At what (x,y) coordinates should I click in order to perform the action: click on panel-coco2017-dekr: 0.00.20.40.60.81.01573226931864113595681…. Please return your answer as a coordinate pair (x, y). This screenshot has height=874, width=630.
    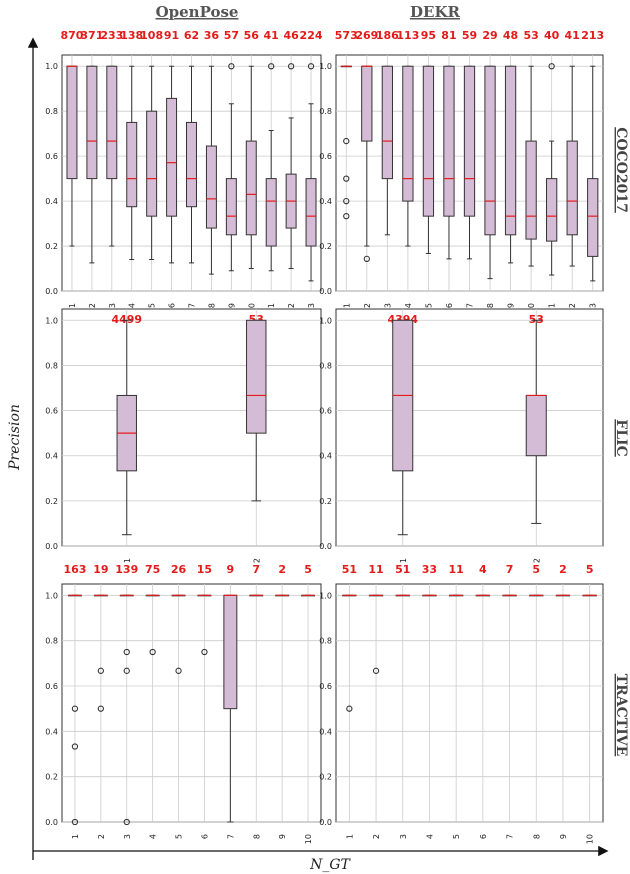
    Looking at the image, I should click on (461, 171).